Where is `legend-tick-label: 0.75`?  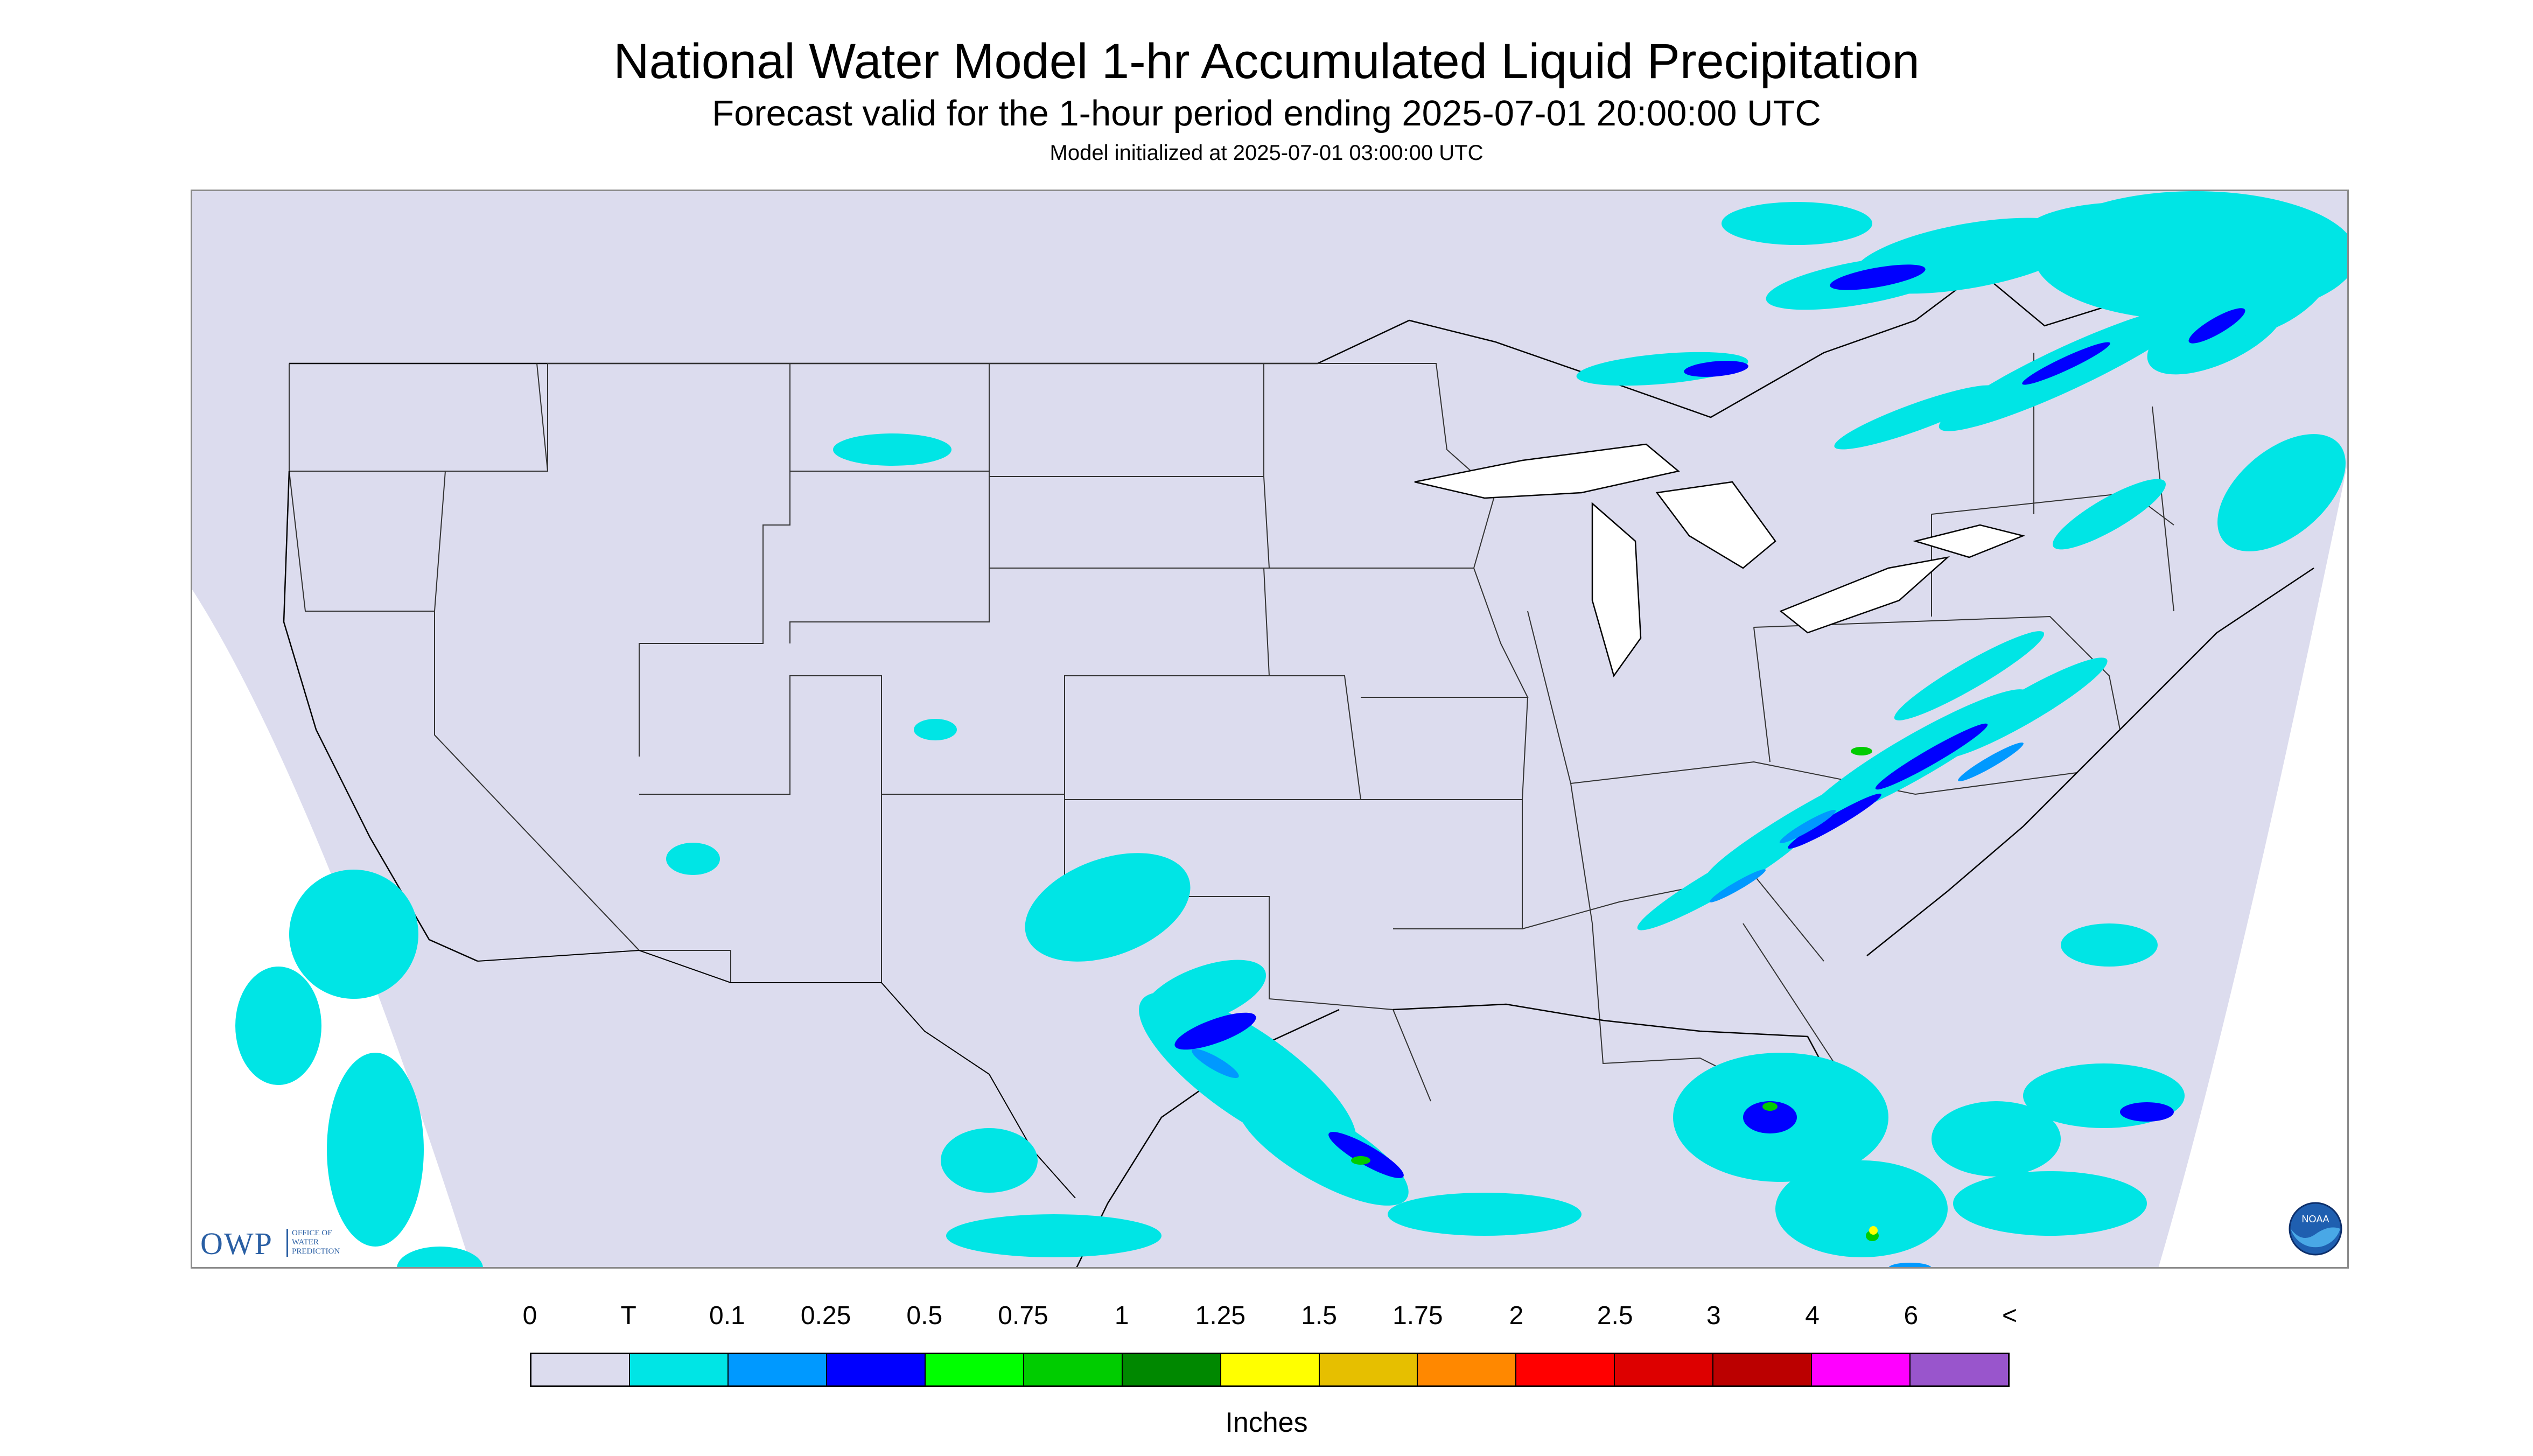
legend-tick-label: 0.75 is located at coordinates (1023, 1315).